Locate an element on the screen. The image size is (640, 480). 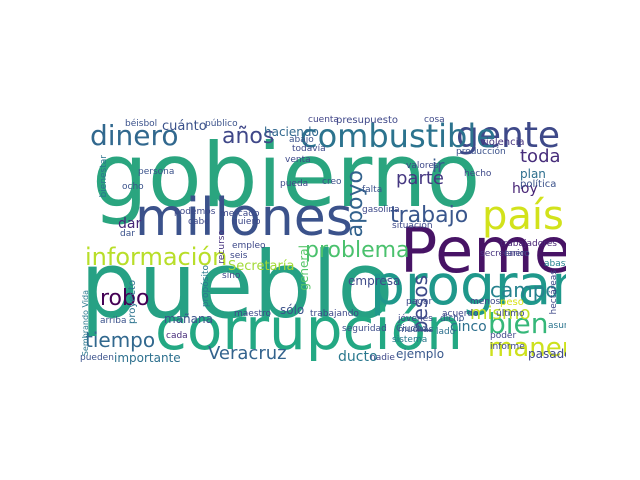
word-100: dar is located at coordinates (127, 234).